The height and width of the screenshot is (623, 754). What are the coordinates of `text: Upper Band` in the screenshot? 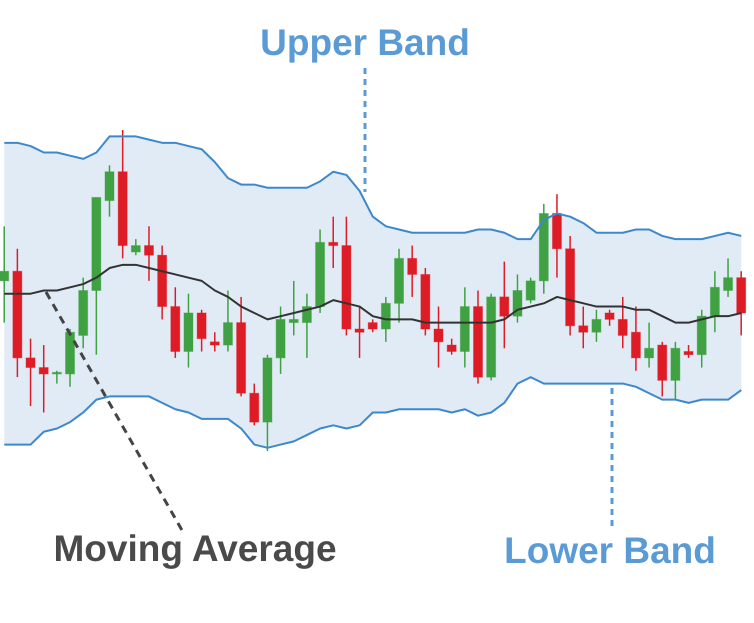 It's located at (365, 42).